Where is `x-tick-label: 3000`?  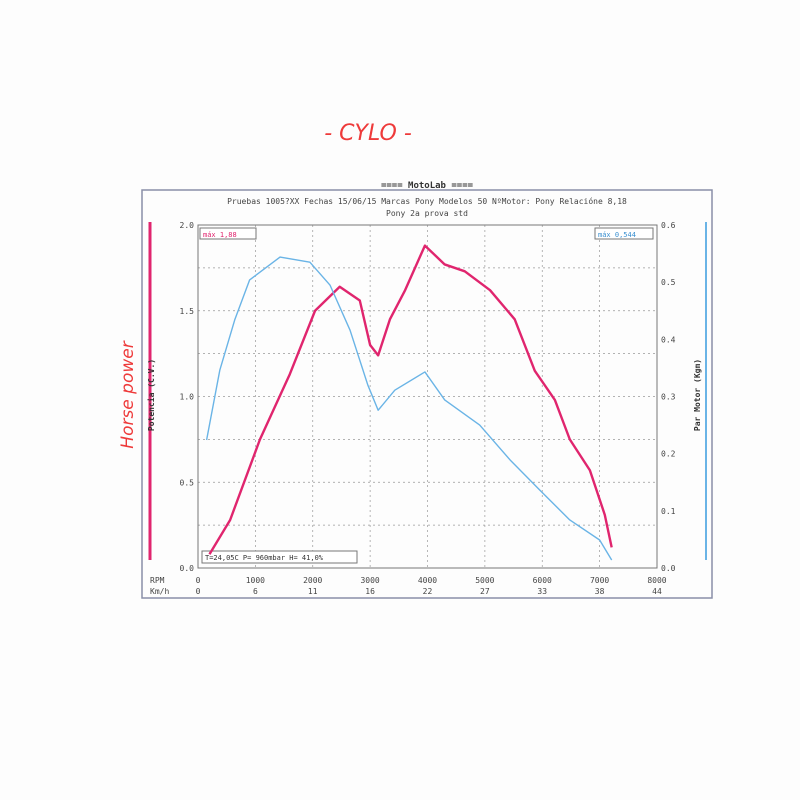
x-tick-label: 3000 is located at coordinates (369, 580).